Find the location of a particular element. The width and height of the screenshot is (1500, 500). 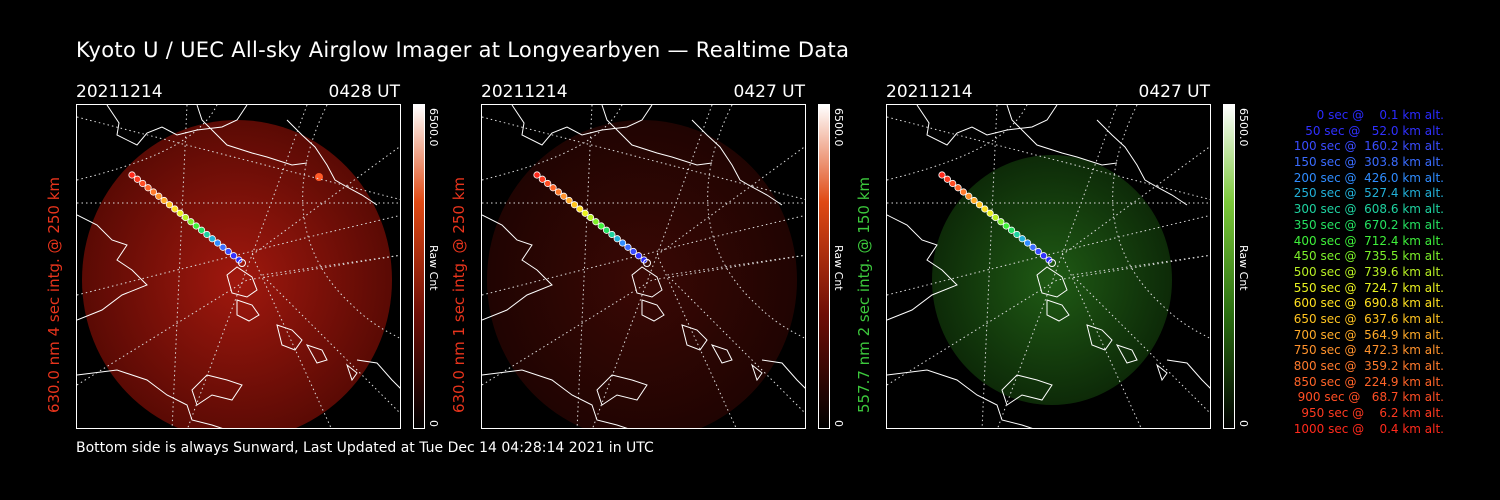

legend-row: 750 sec @ 472.3 km alt. is located at coordinates (1366, 350).